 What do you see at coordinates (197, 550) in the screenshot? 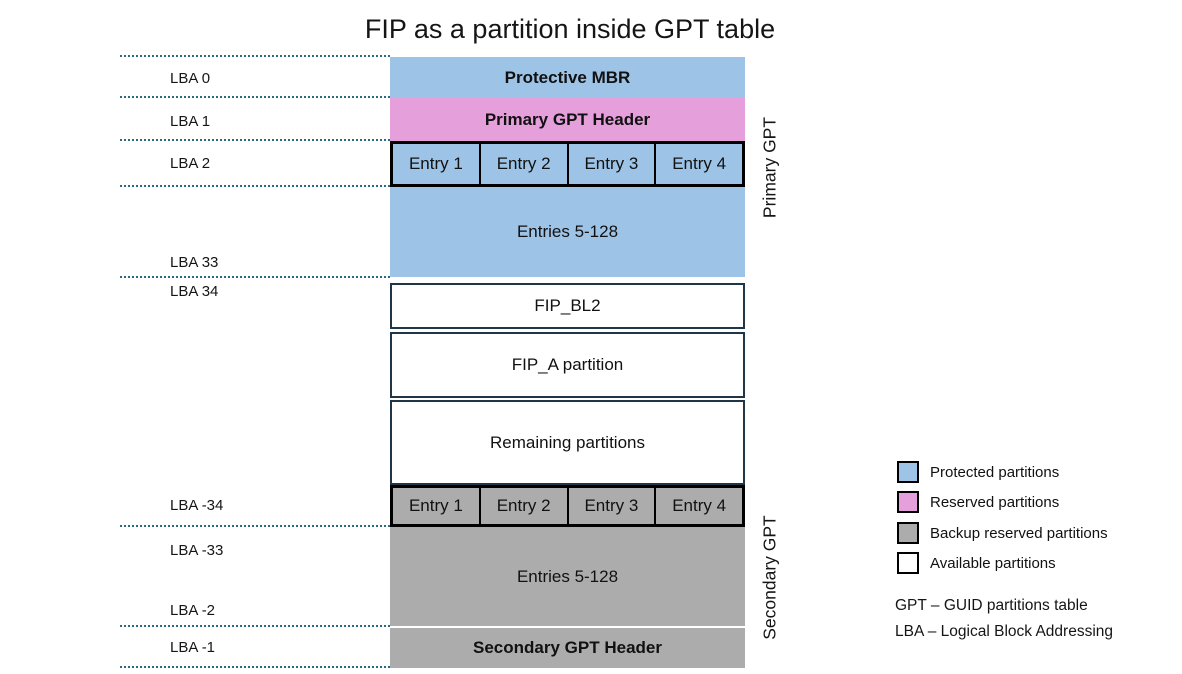
I see `lba-label: LBA -33` at bounding box center [197, 550].